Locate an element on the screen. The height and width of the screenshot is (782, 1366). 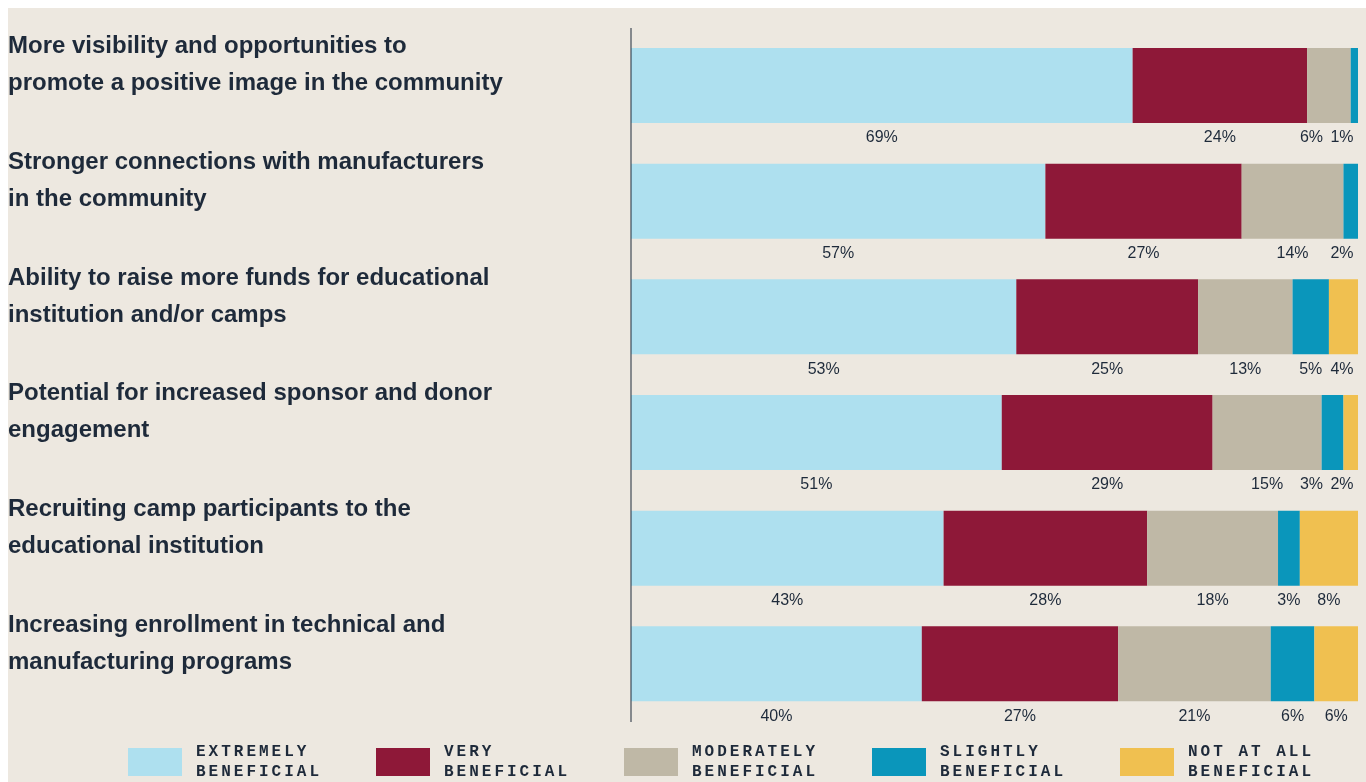
y-tick-label: More visibility and opportunities to promote a positive image in the community is located at coordinates (256, 63).